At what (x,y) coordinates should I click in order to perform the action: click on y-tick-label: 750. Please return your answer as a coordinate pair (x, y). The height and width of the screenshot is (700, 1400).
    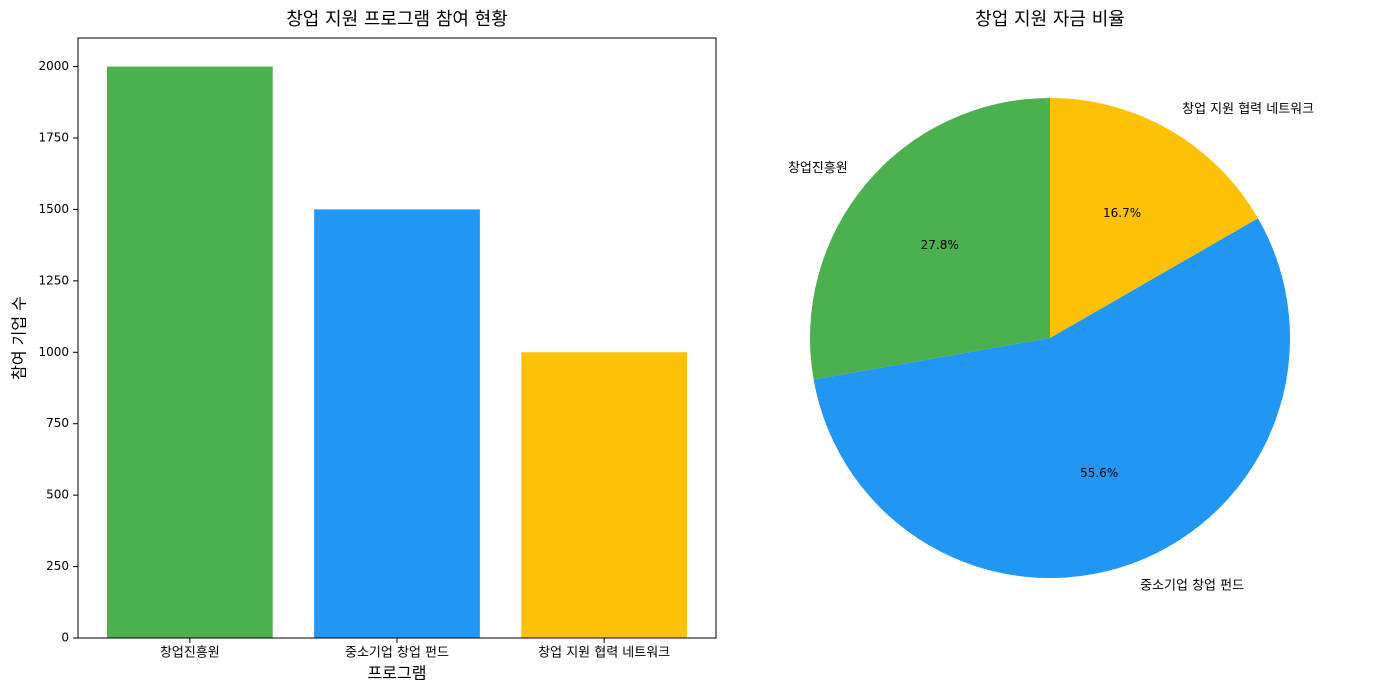
    Looking at the image, I should click on (57, 423).